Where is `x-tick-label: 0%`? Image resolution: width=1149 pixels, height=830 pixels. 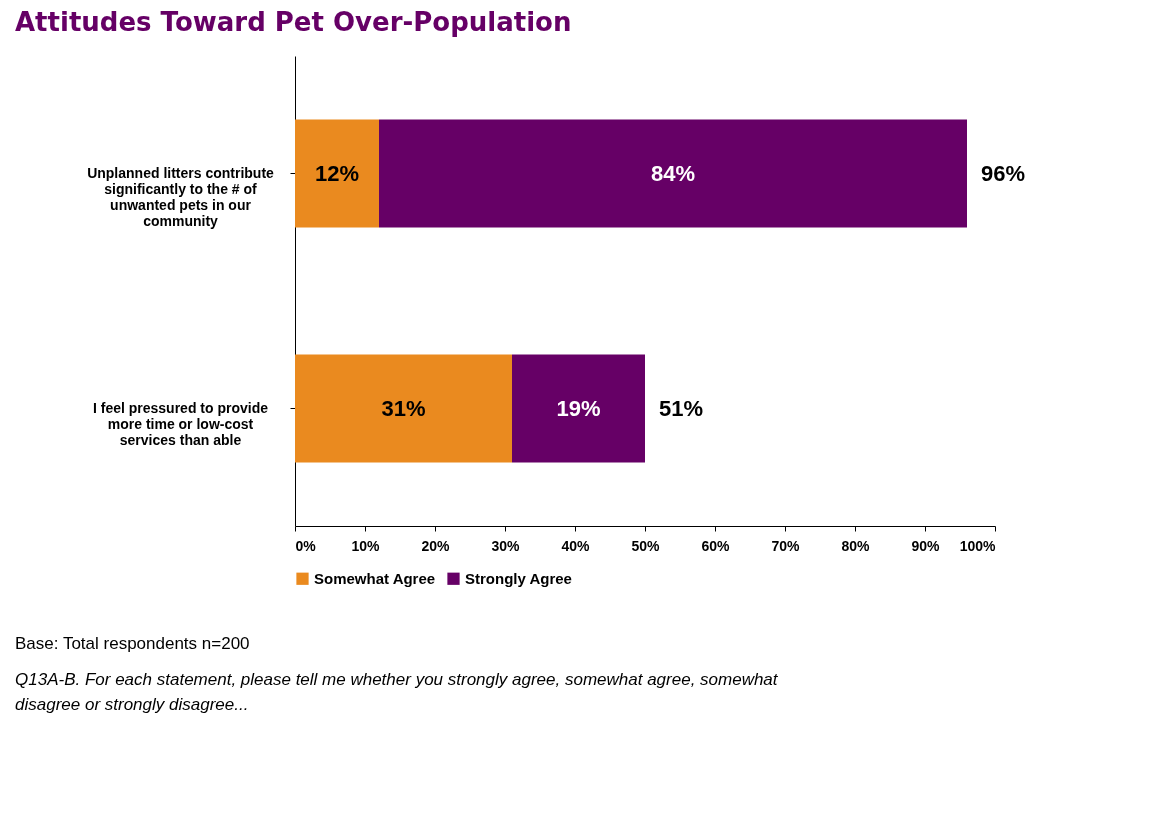 x-tick-label: 0% is located at coordinates (306, 545).